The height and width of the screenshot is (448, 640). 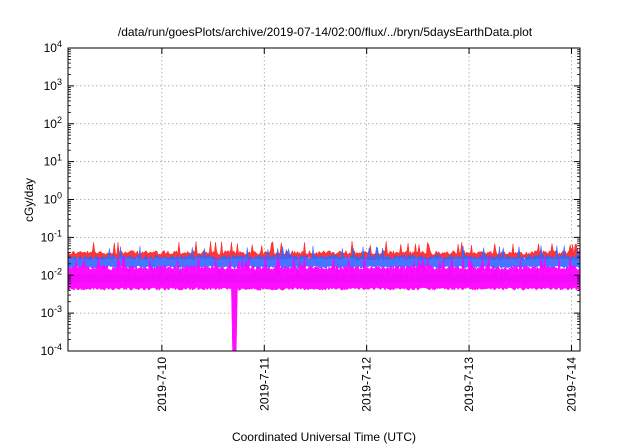 What do you see at coordinates (571, 384) in the screenshot?
I see `x-tick-label: 2019-7-14` at bounding box center [571, 384].